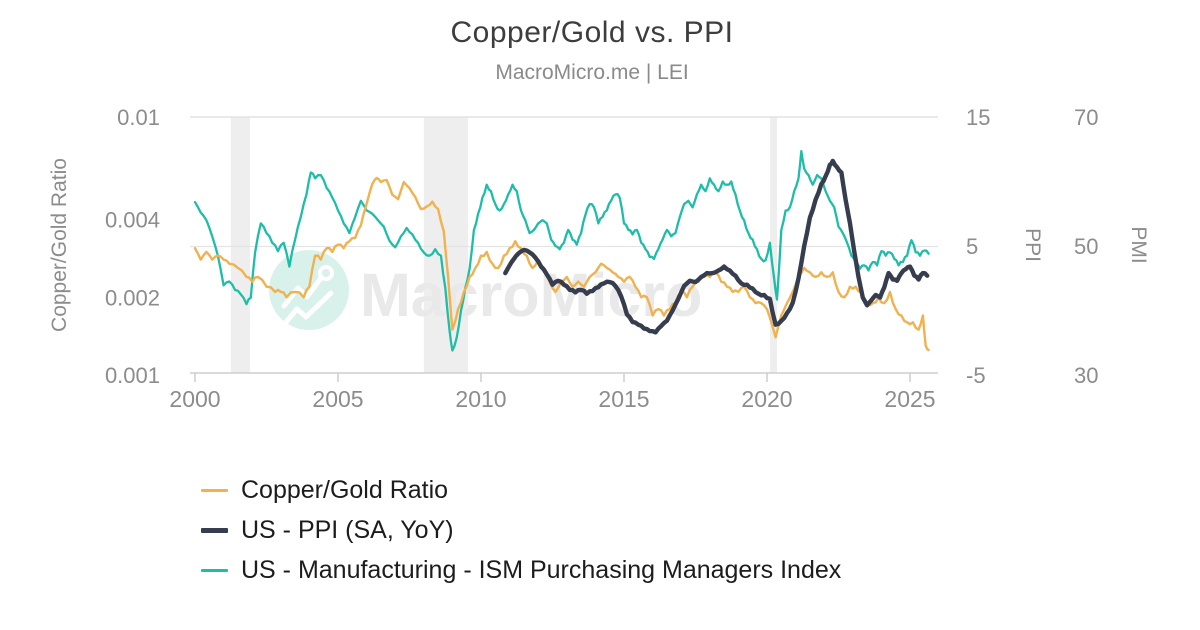  What do you see at coordinates (132, 375) in the screenshot?
I see `left-axis-tick-label: 0.001` at bounding box center [132, 375].